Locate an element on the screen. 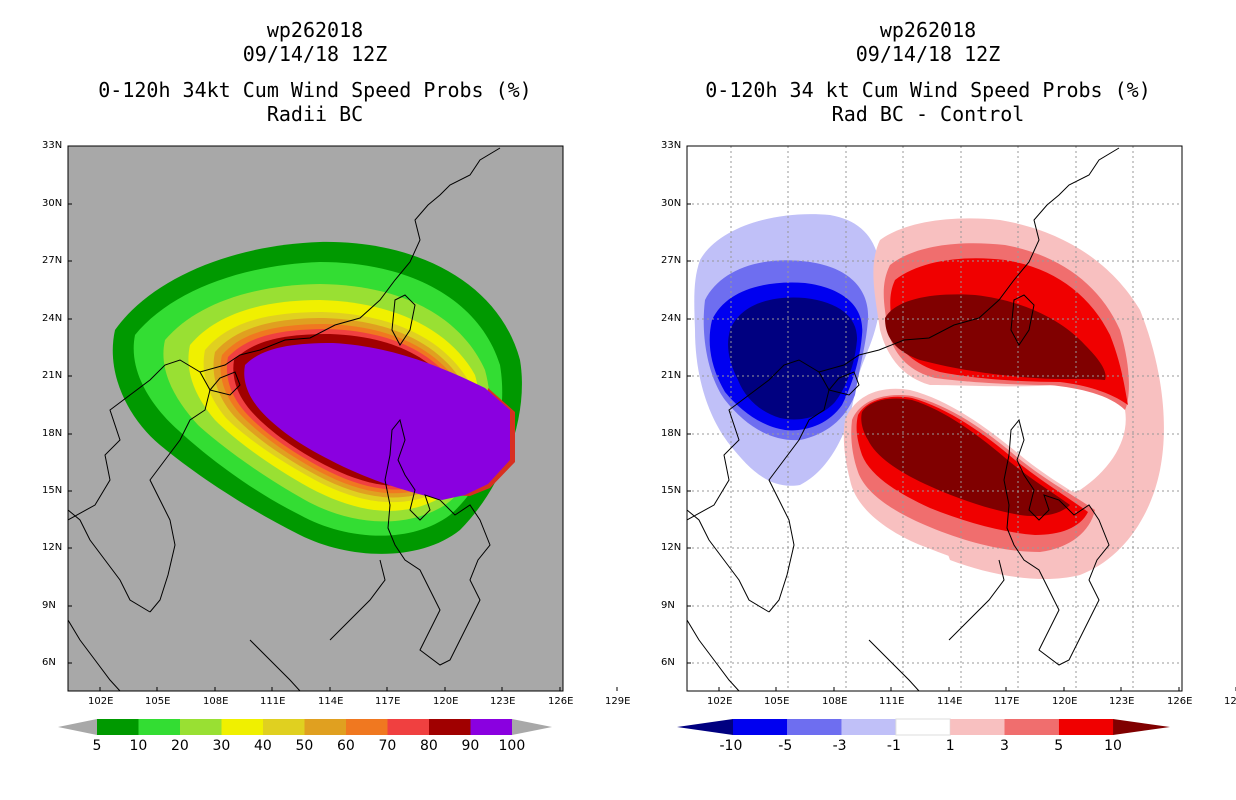 Image resolution: width=1236 pixels, height=800 pixels. left-lat-label: 27N is located at coordinates (52, 260).